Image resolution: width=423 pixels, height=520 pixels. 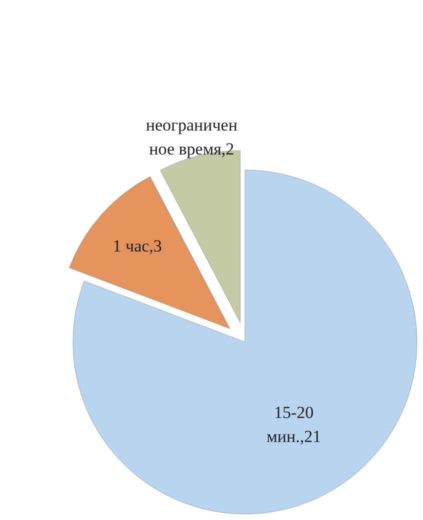 I want to click on data-label: неограниченное время,2, so click(x=192, y=137).